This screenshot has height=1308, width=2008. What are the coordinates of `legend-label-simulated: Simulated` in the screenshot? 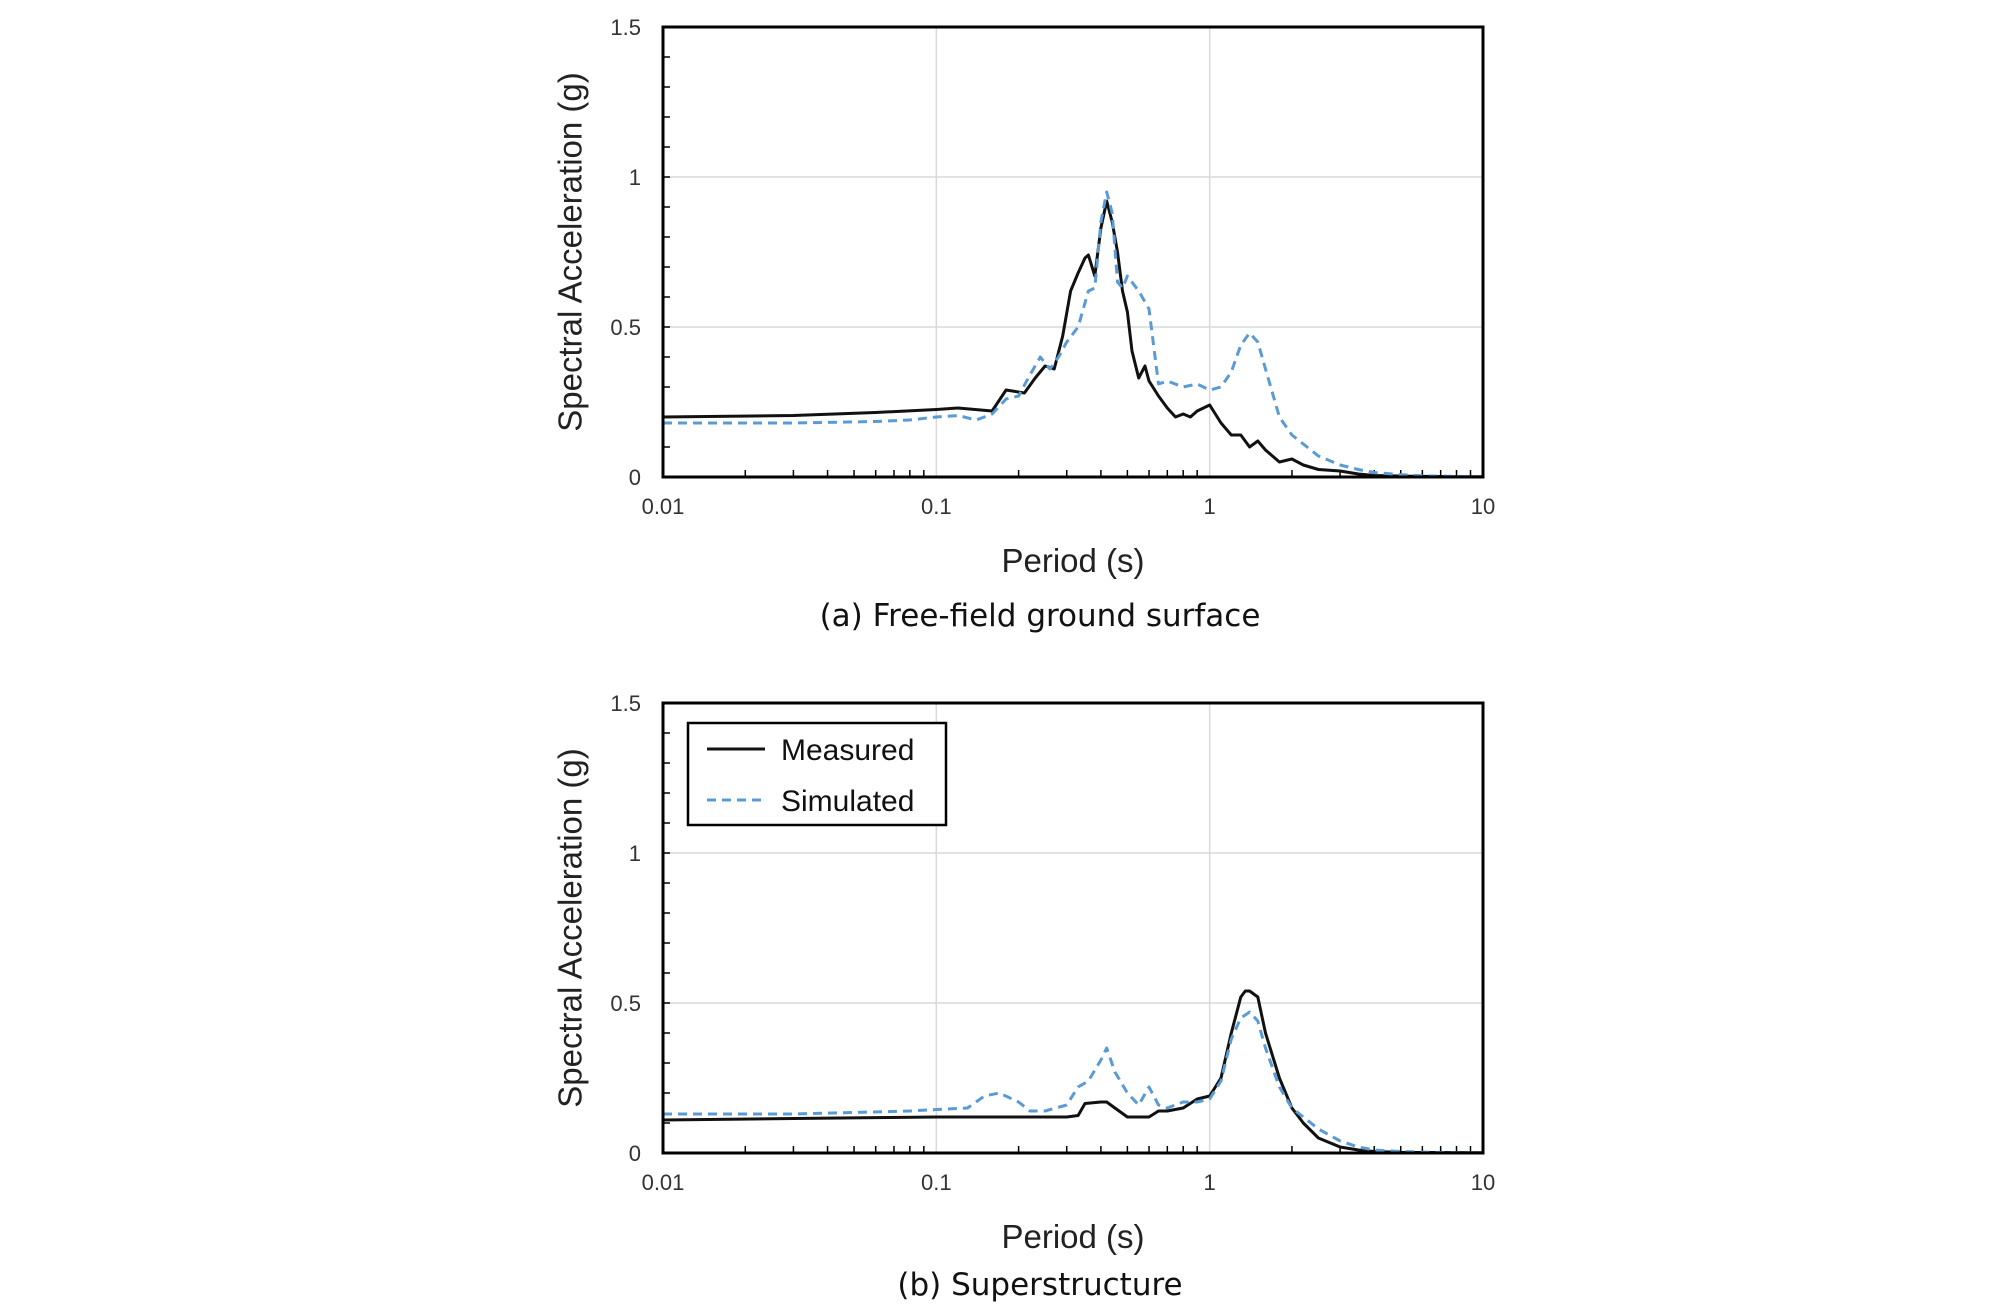 It's located at (847, 801).